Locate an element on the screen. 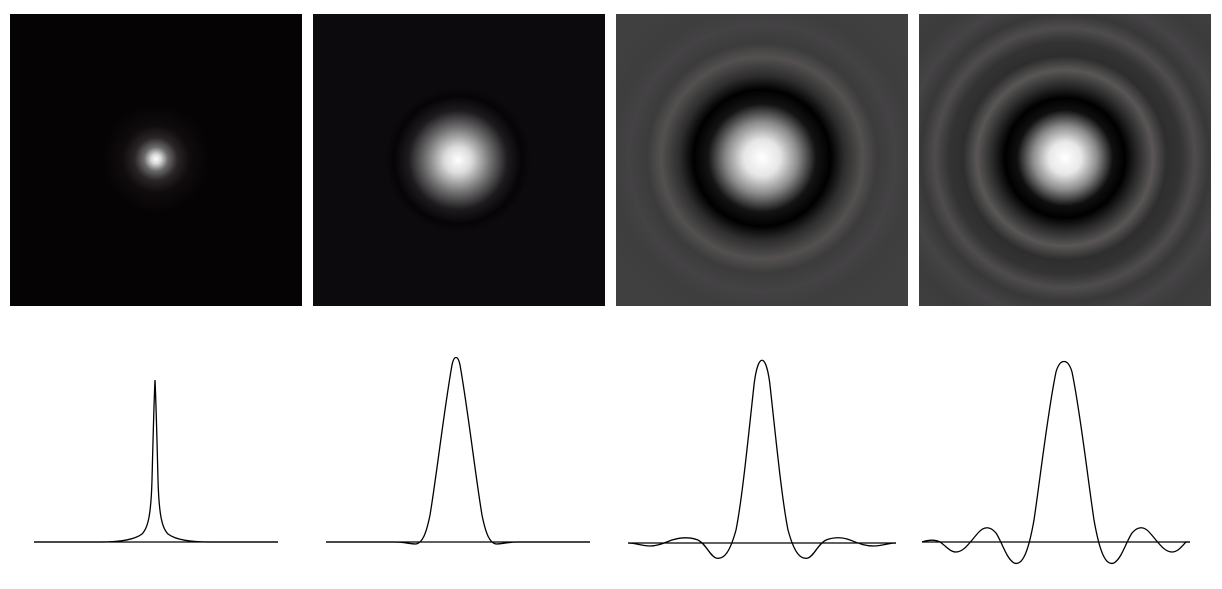 Image resolution: width=1222 pixels, height=589 pixels. filter-image-1-canvas is located at coordinates (156, 160).